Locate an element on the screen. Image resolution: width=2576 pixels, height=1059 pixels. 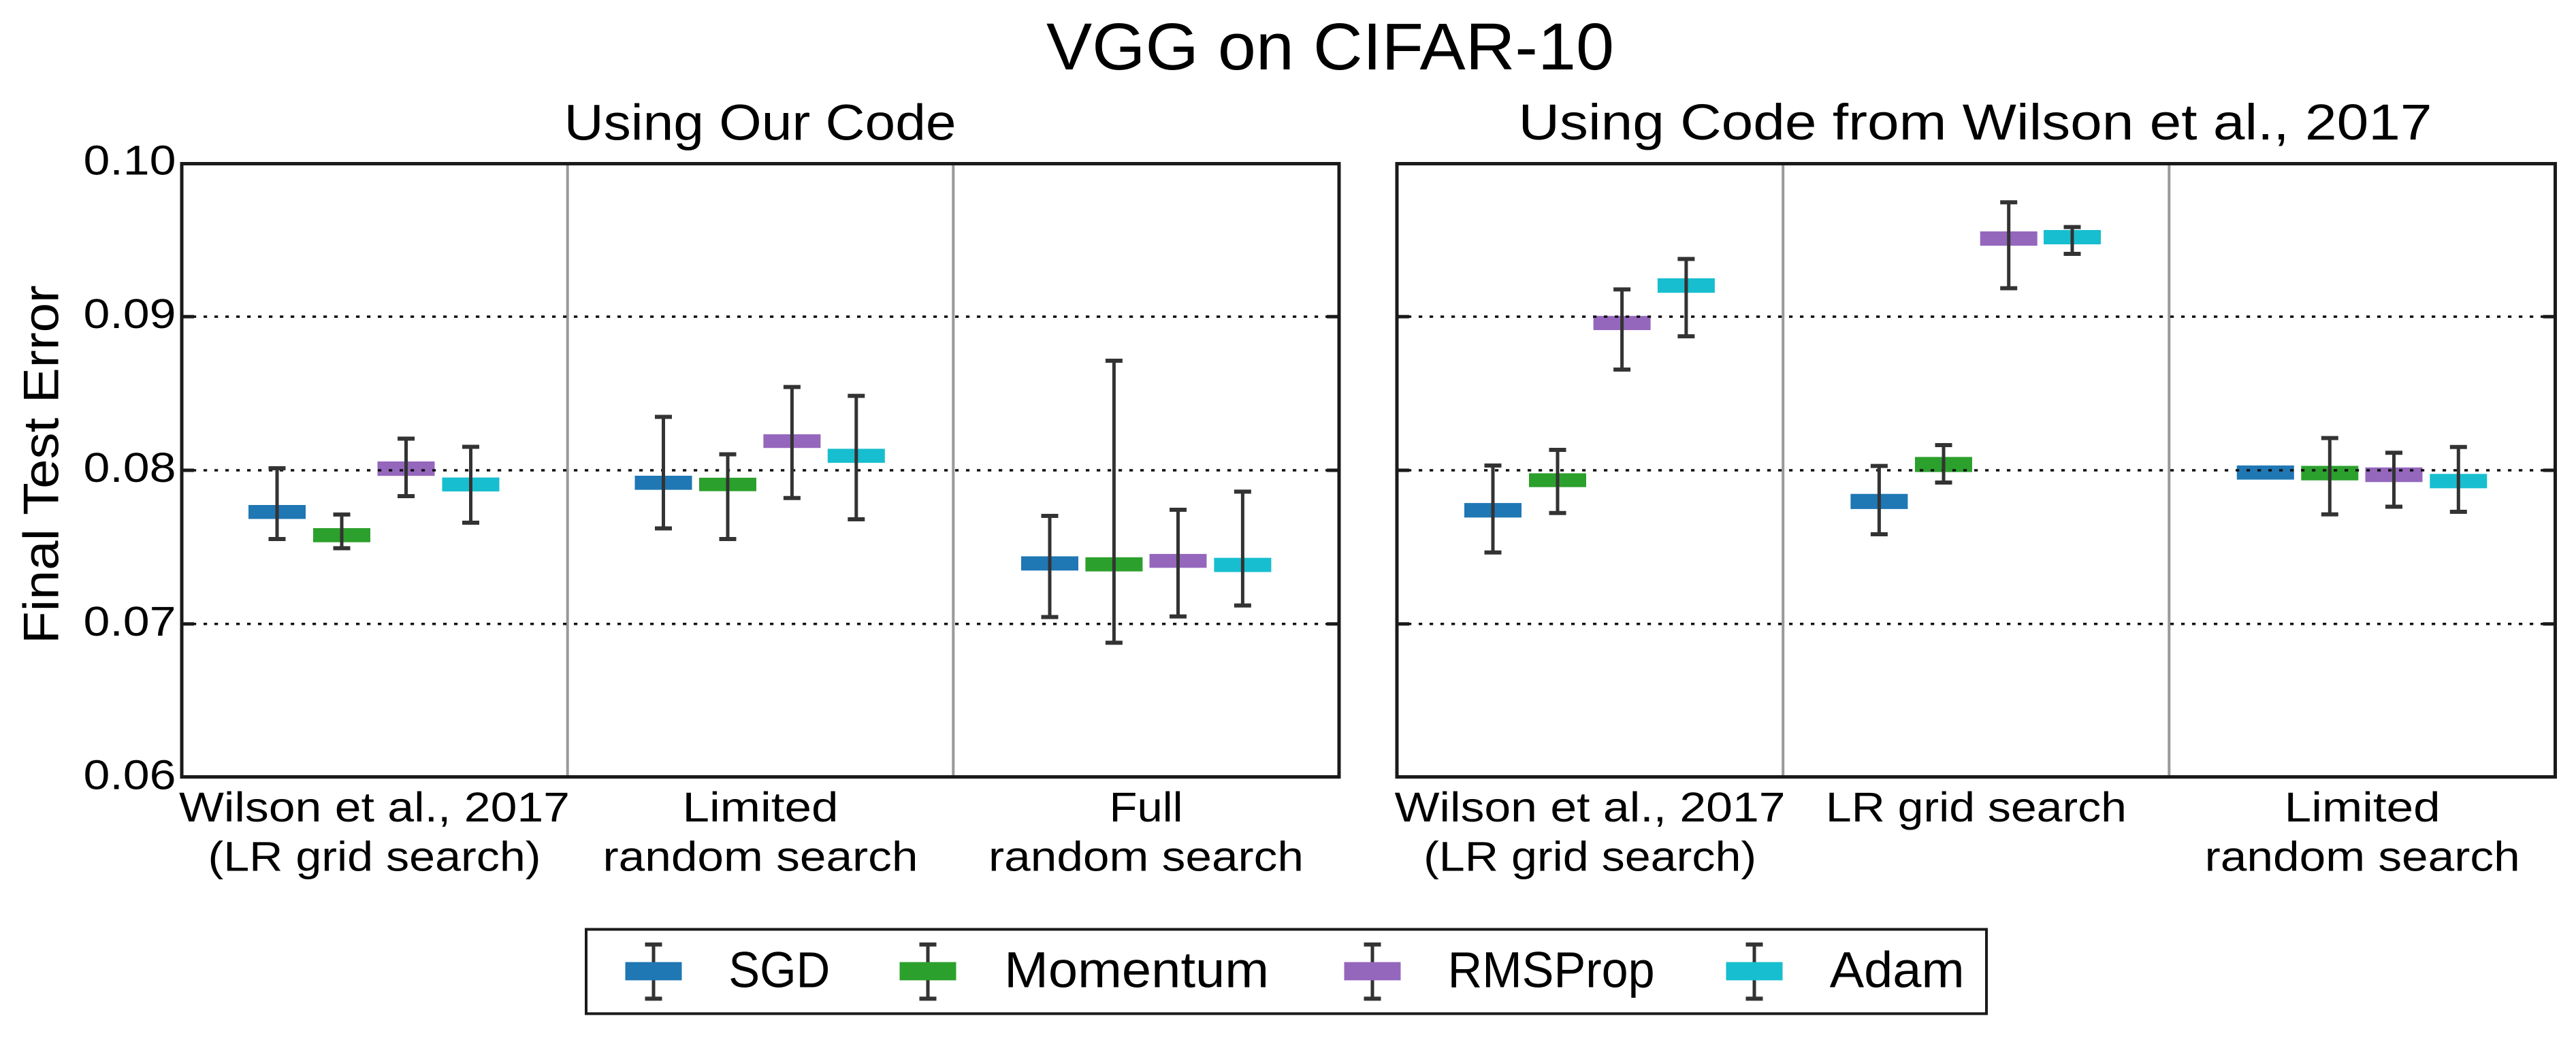
svg-text: Using Our Code is located at coordinates (760, 123).